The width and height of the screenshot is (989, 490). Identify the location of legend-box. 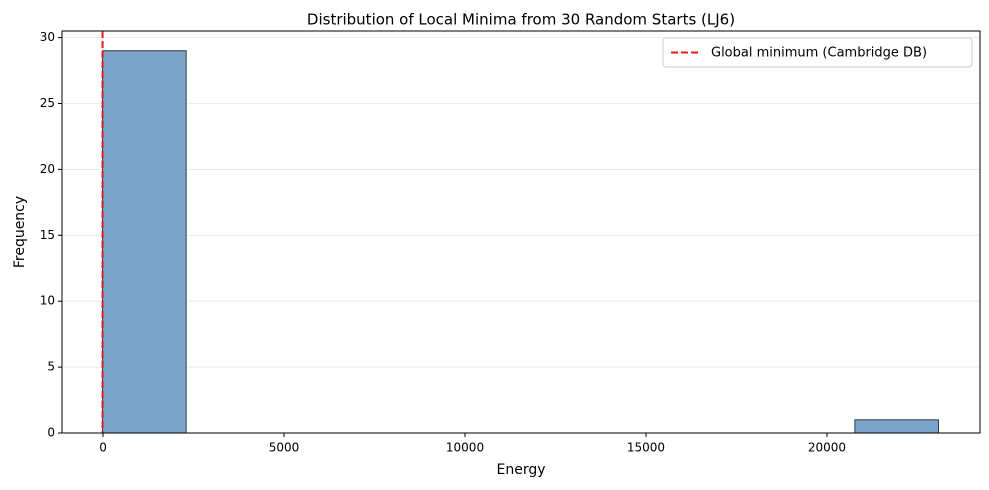
(817, 52).